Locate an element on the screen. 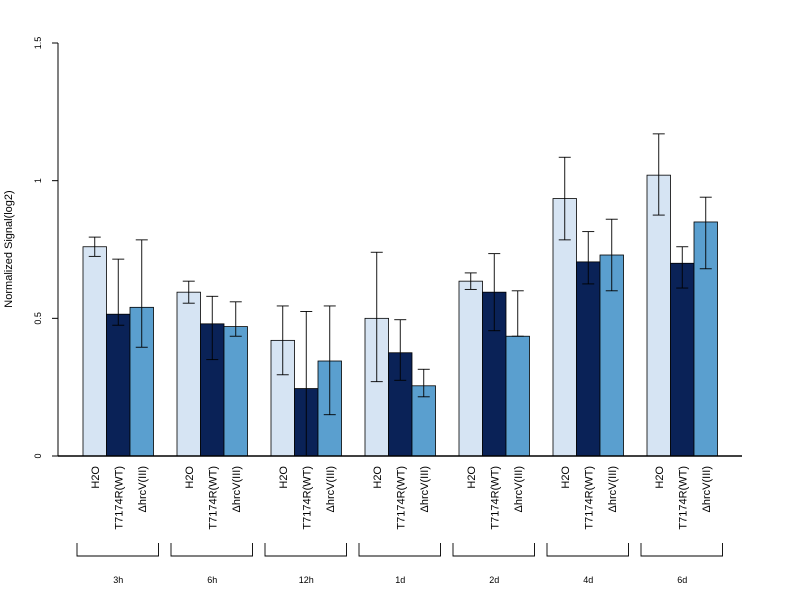 This screenshot has height=600, width=800. y-axis: 0 0.5 1 1.5 is located at coordinates (46, 248).